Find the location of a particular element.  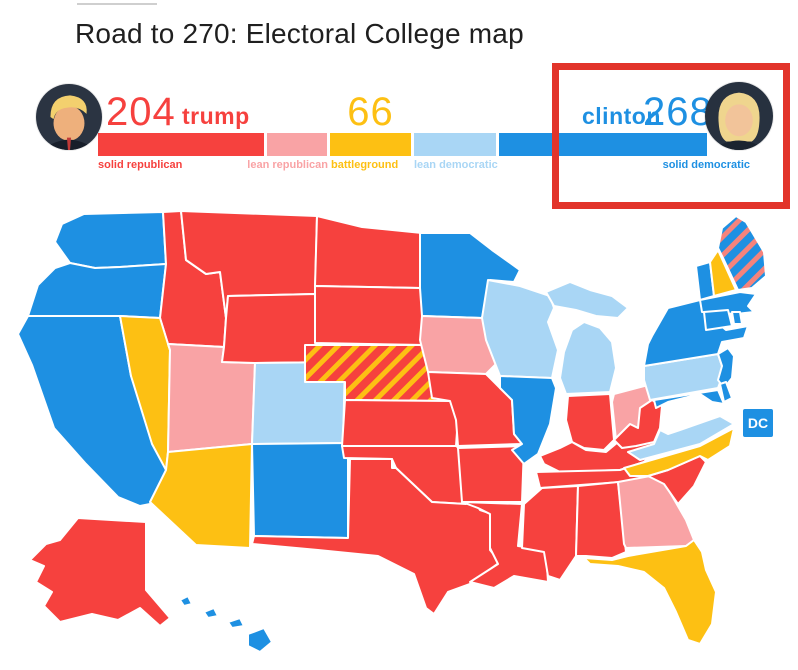

label-solid-republican: solid republican is located at coordinates (140, 165).